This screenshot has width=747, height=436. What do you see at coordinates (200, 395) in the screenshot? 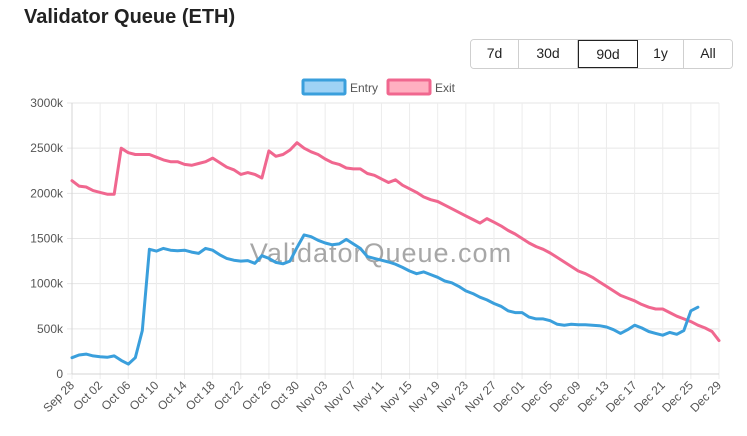
I see `x-tick-label: Oct 18` at bounding box center [200, 395].